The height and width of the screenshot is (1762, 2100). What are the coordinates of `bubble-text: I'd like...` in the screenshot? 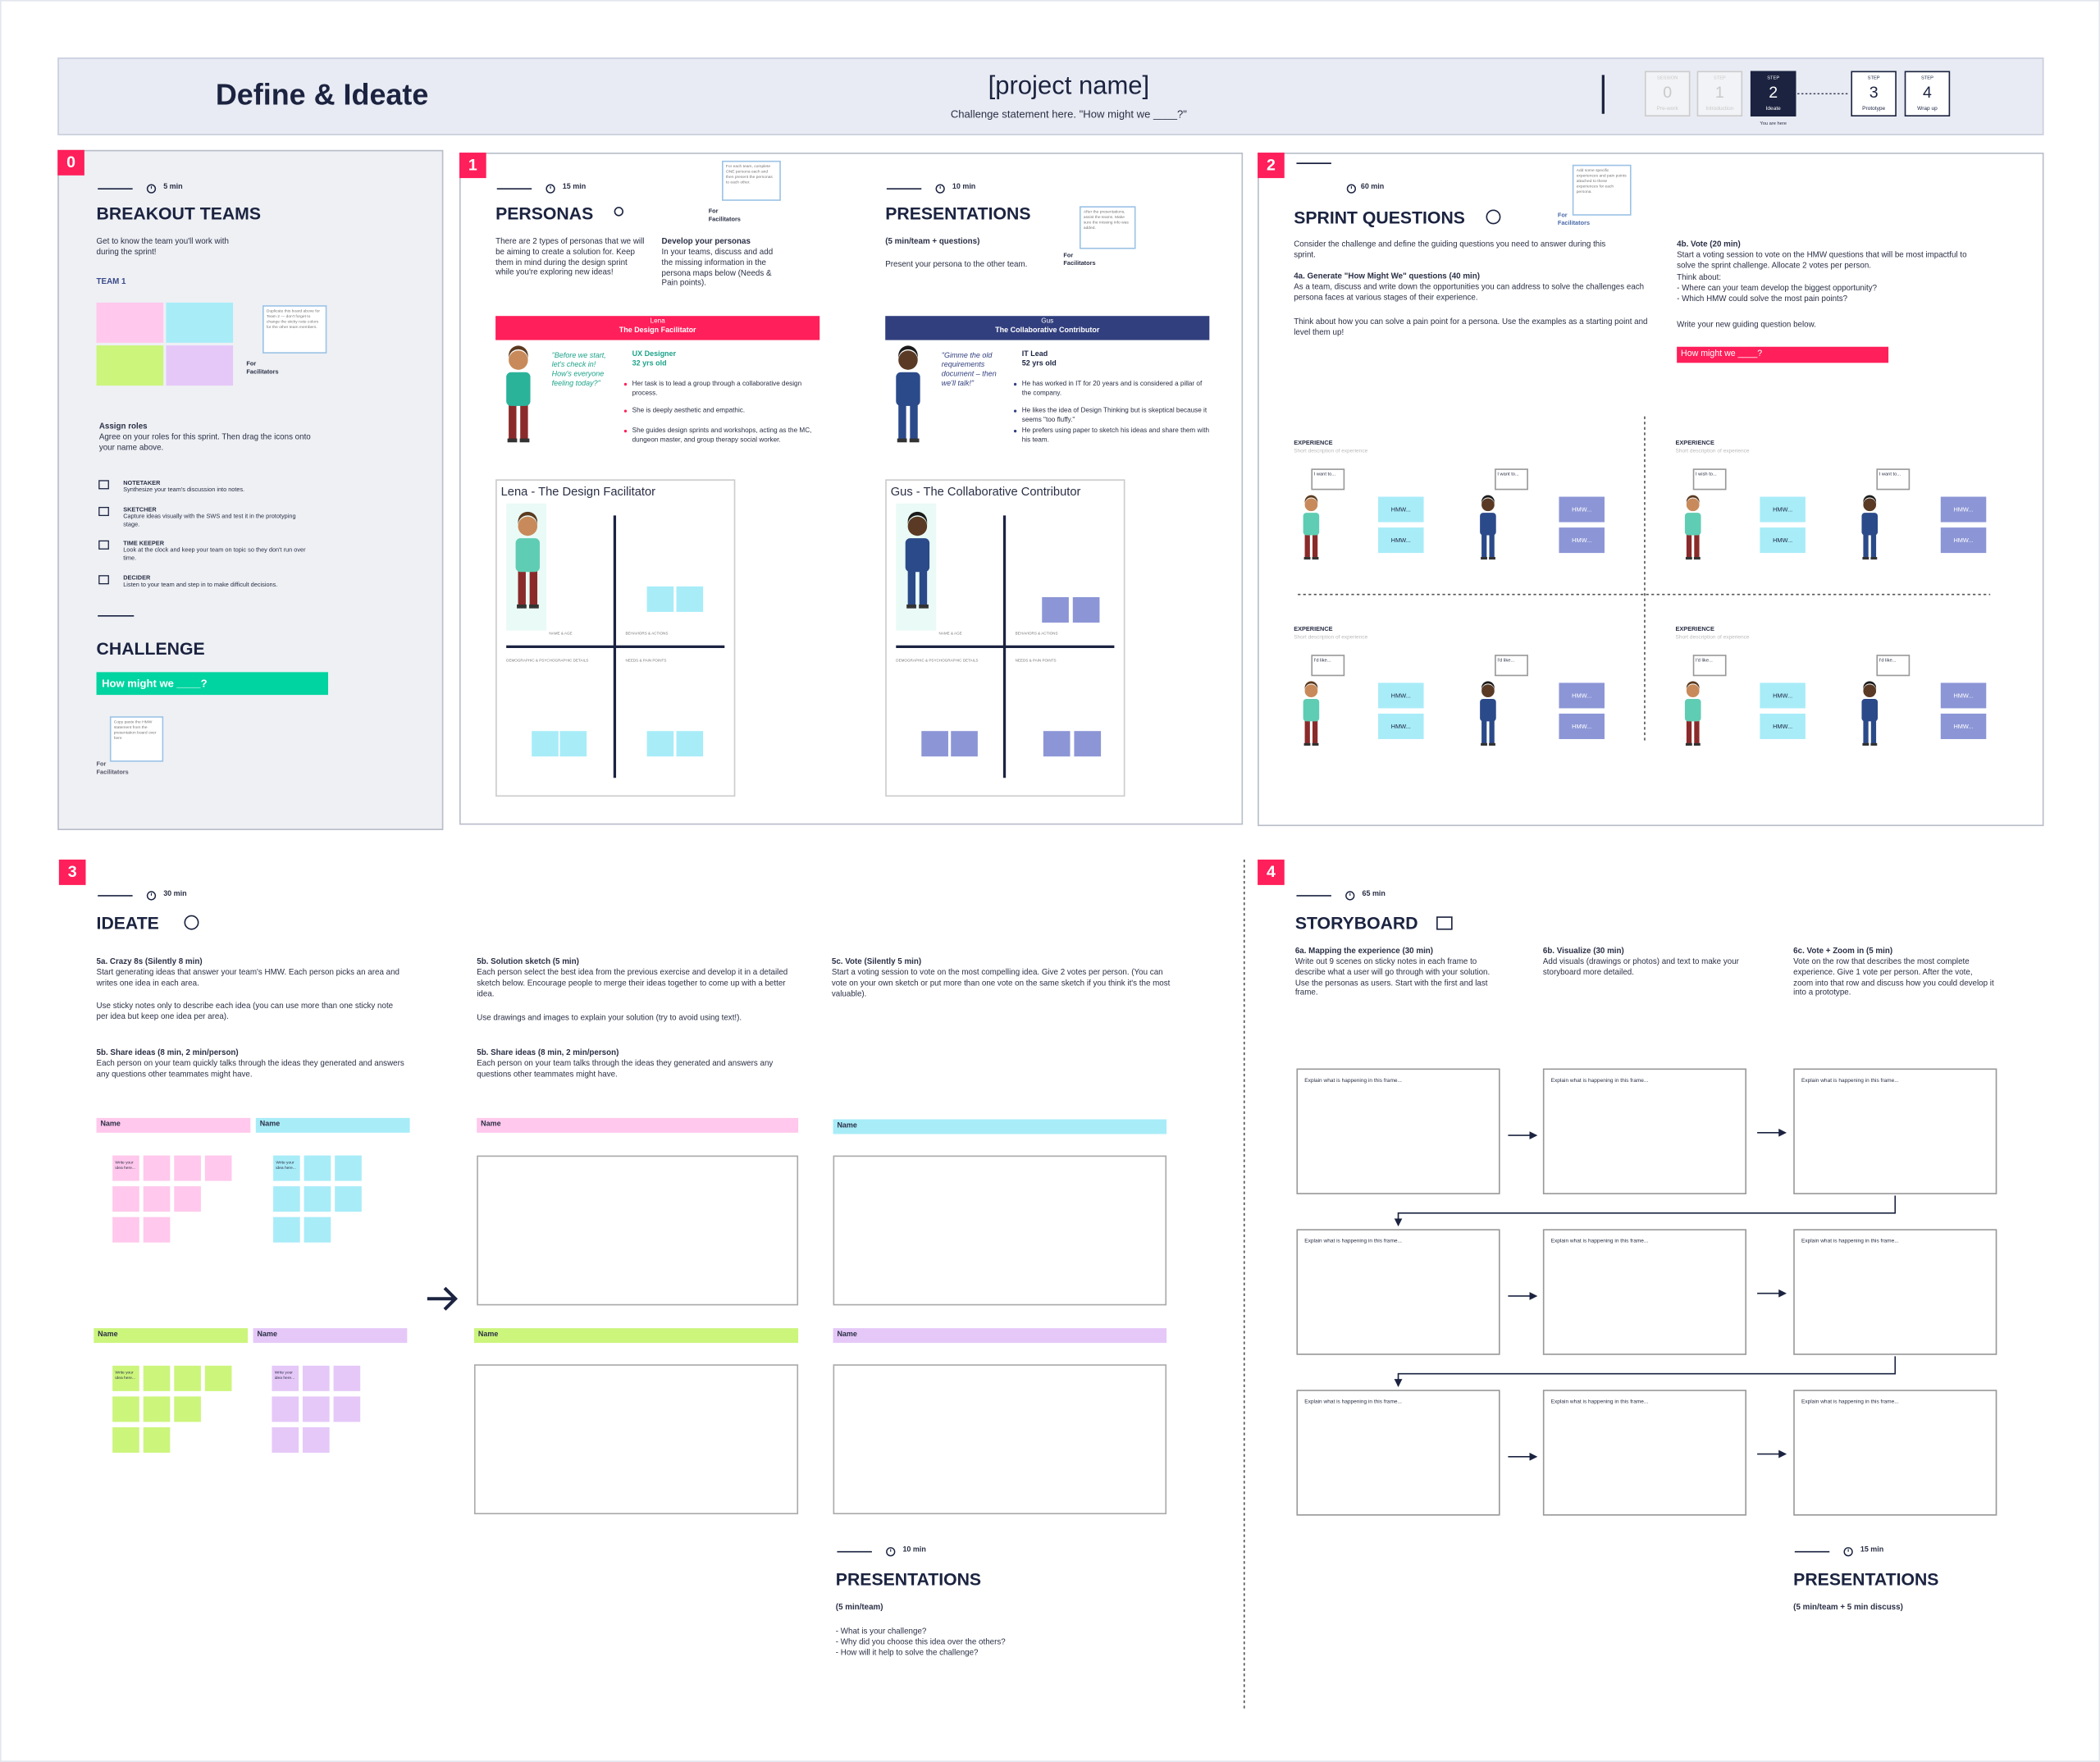 It's located at (1888, 660).